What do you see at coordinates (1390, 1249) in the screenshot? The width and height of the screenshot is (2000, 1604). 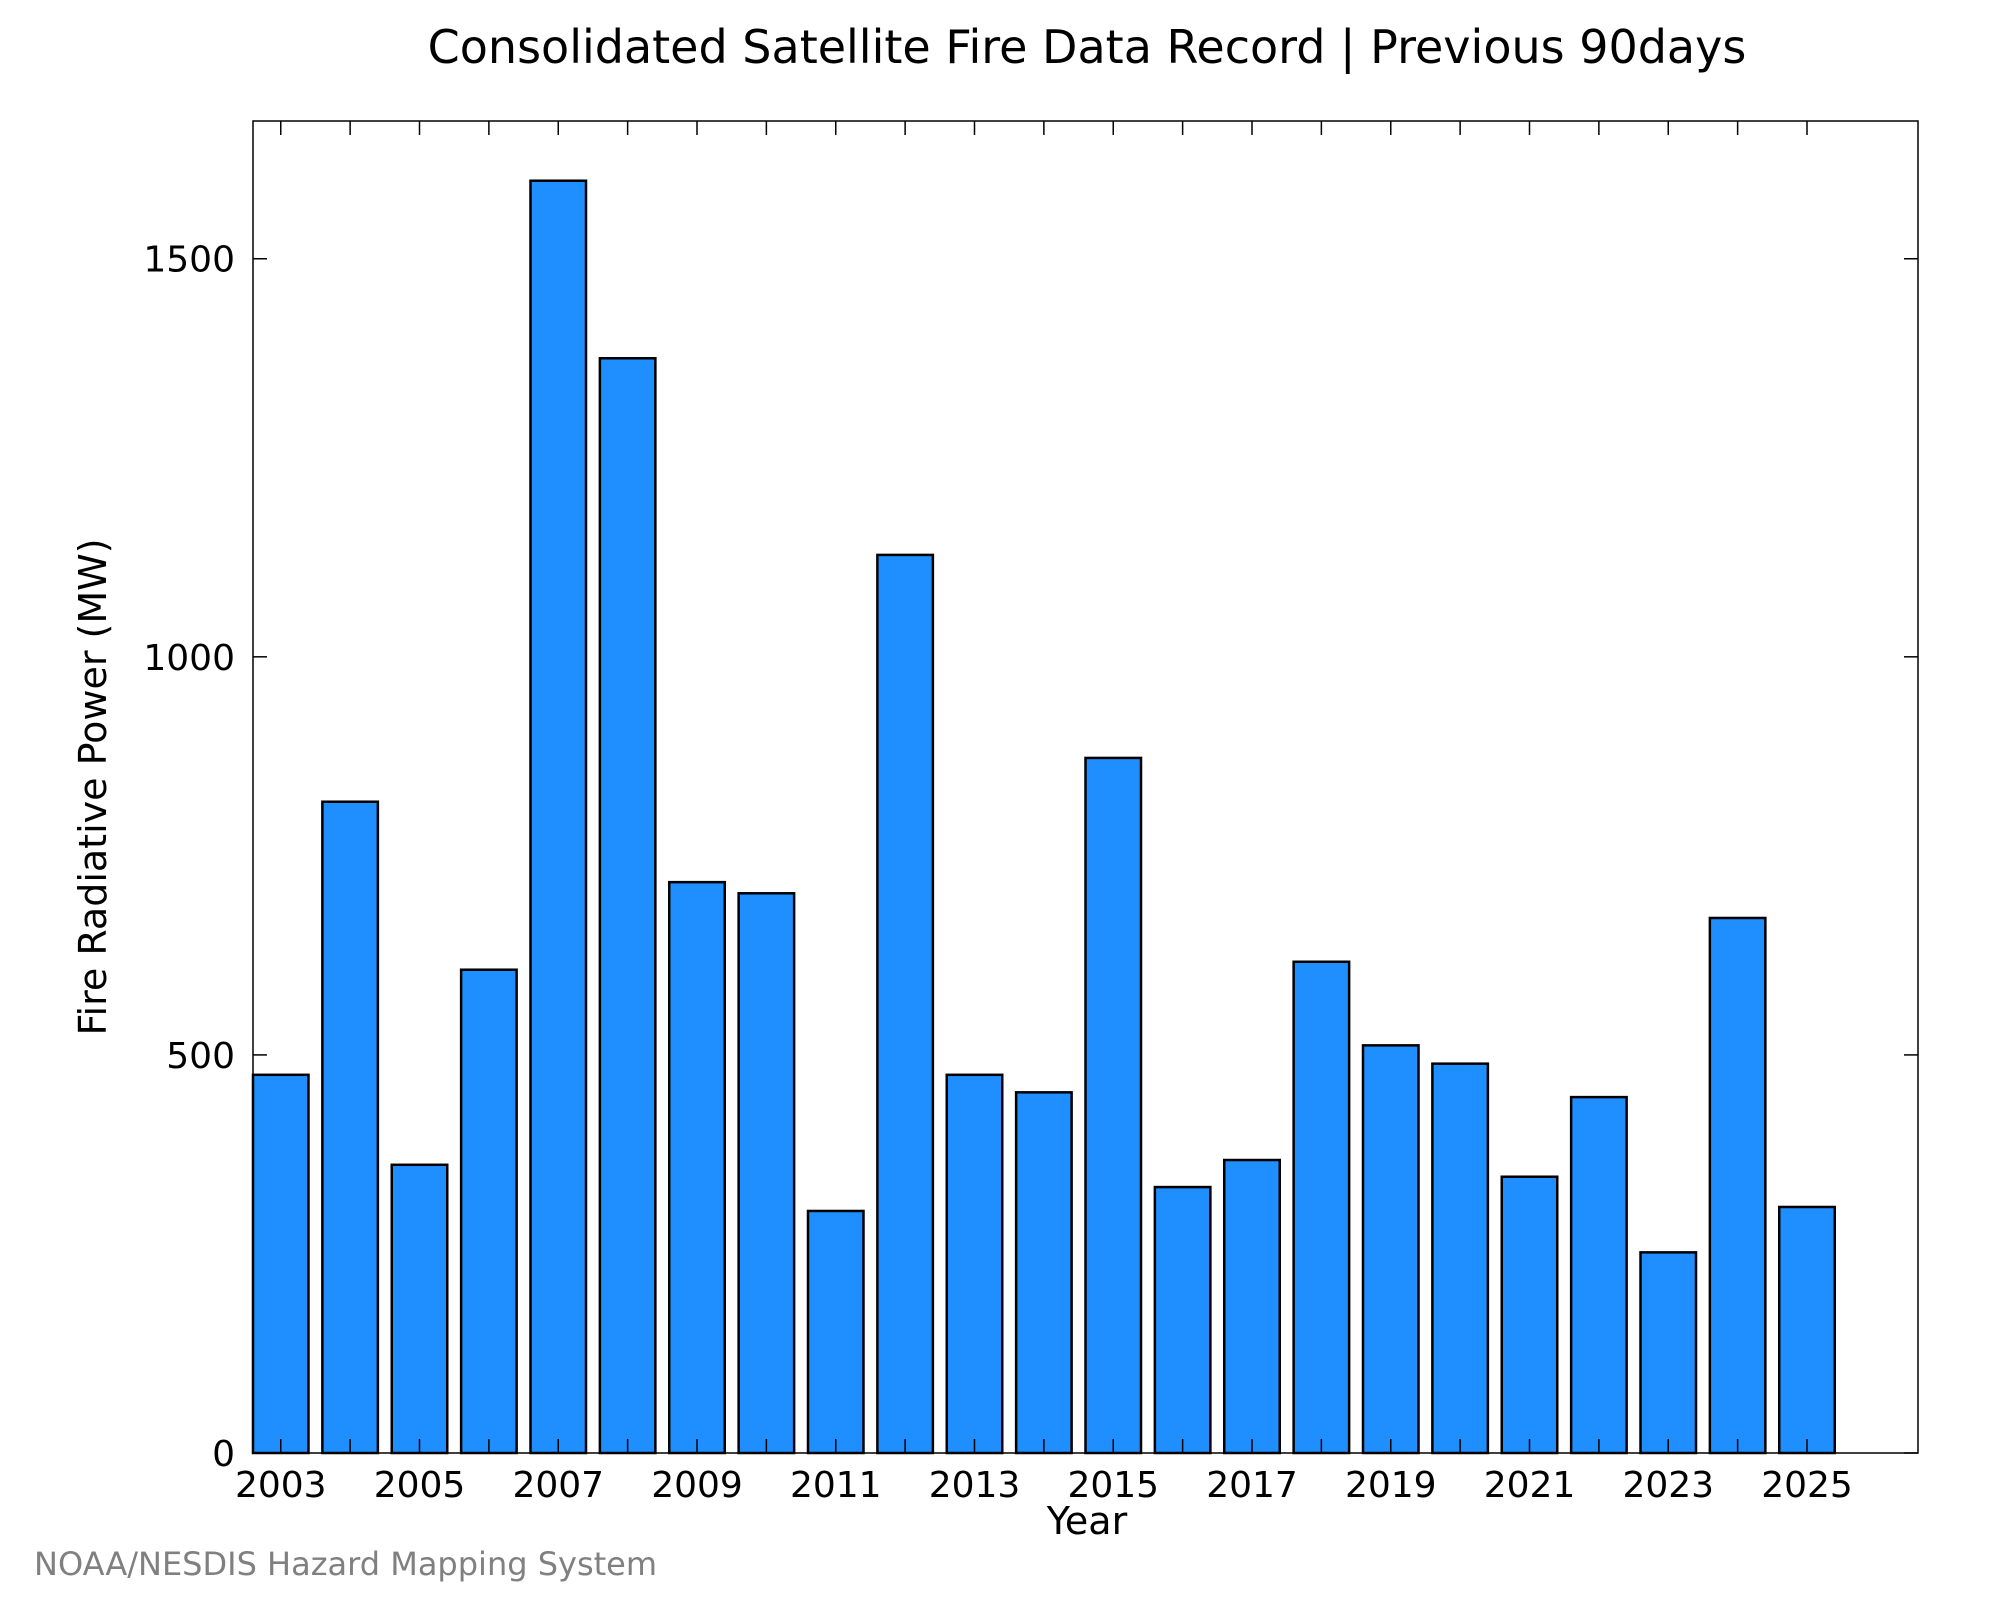 I see `bar-2019` at bounding box center [1390, 1249].